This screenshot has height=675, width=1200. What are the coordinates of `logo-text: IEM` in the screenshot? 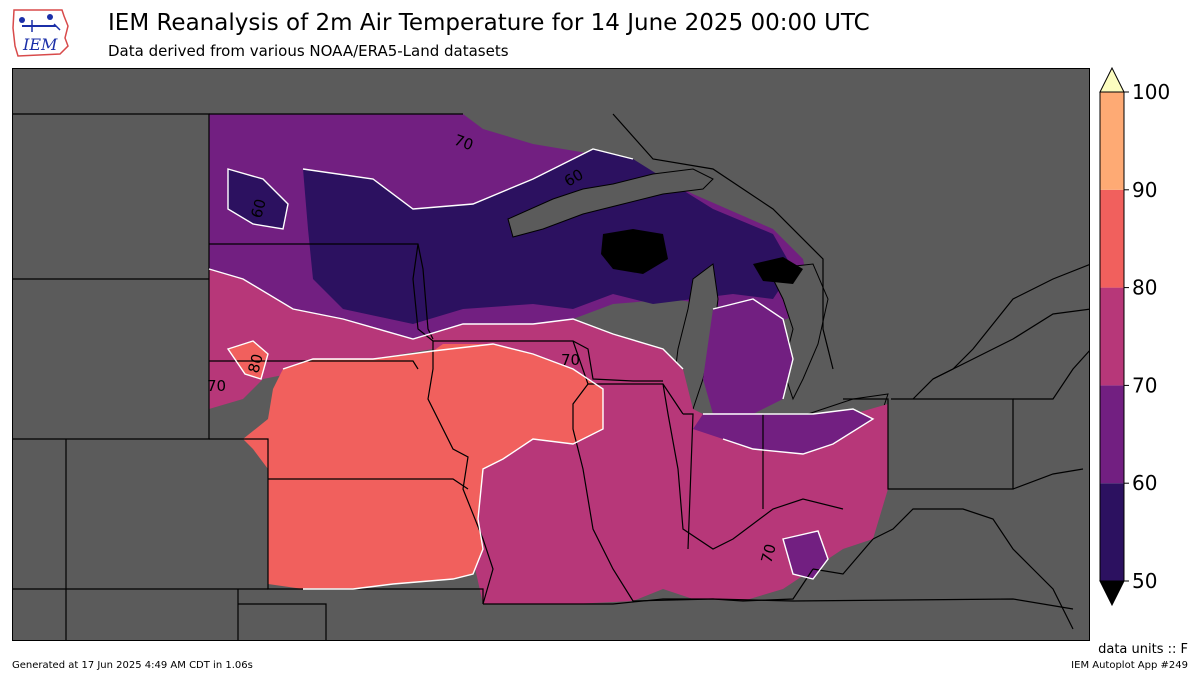 It's located at (40, 44).